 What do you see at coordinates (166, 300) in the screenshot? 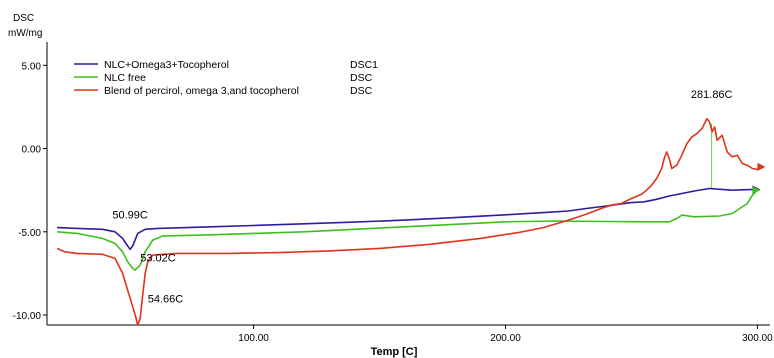
I see `peak-annotation: 54.66C` at bounding box center [166, 300].